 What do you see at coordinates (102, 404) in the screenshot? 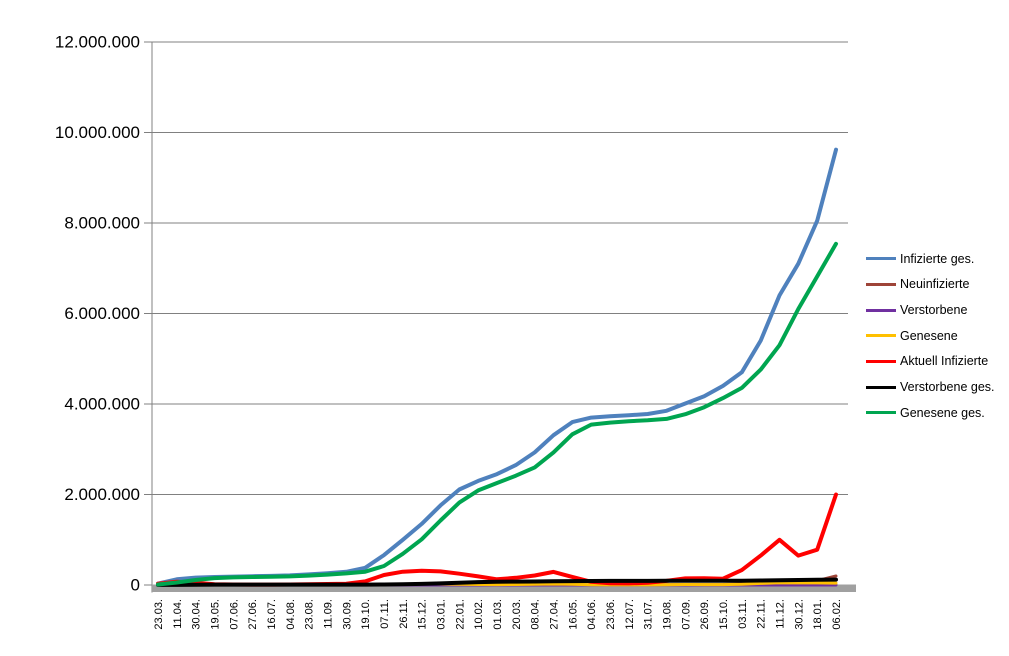
I see `y-axis-tick-label: 4.000.000` at bounding box center [102, 404].